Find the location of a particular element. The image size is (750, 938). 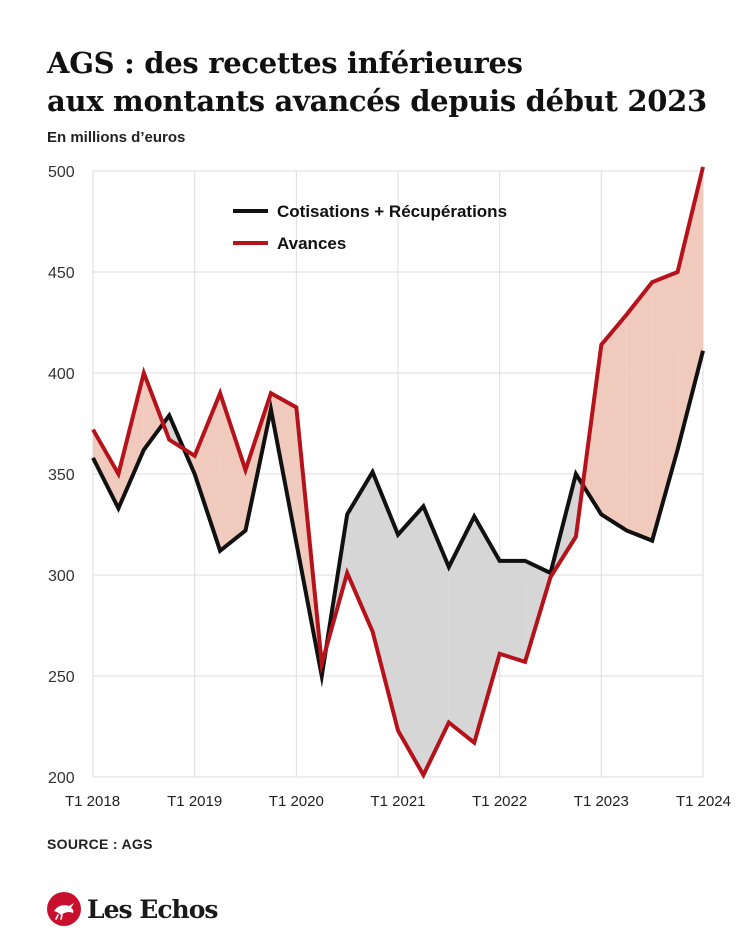

y-tick-label: 350 is located at coordinates (61, 475).